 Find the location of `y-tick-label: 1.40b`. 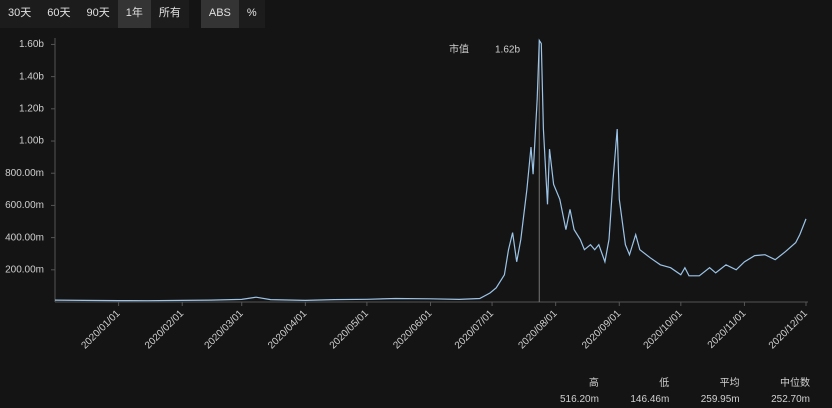

y-tick-label: 1.40b is located at coordinates (31, 76).